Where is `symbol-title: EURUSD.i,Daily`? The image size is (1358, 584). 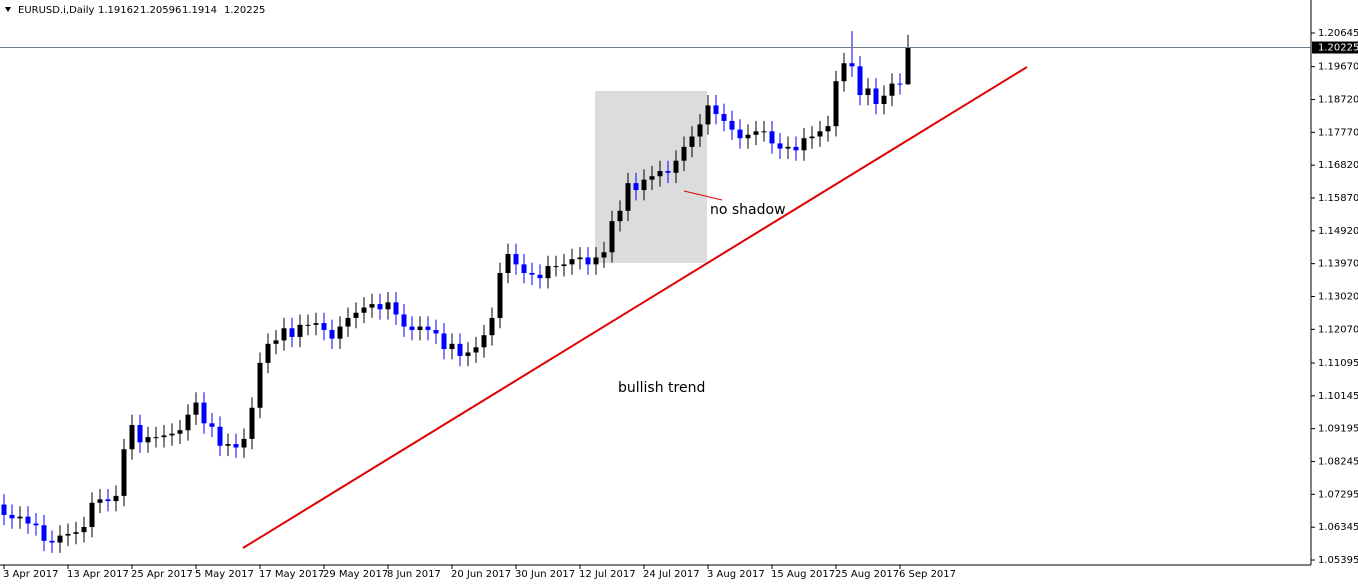
symbol-title: EURUSD.i,Daily is located at coordinates (56, 10).